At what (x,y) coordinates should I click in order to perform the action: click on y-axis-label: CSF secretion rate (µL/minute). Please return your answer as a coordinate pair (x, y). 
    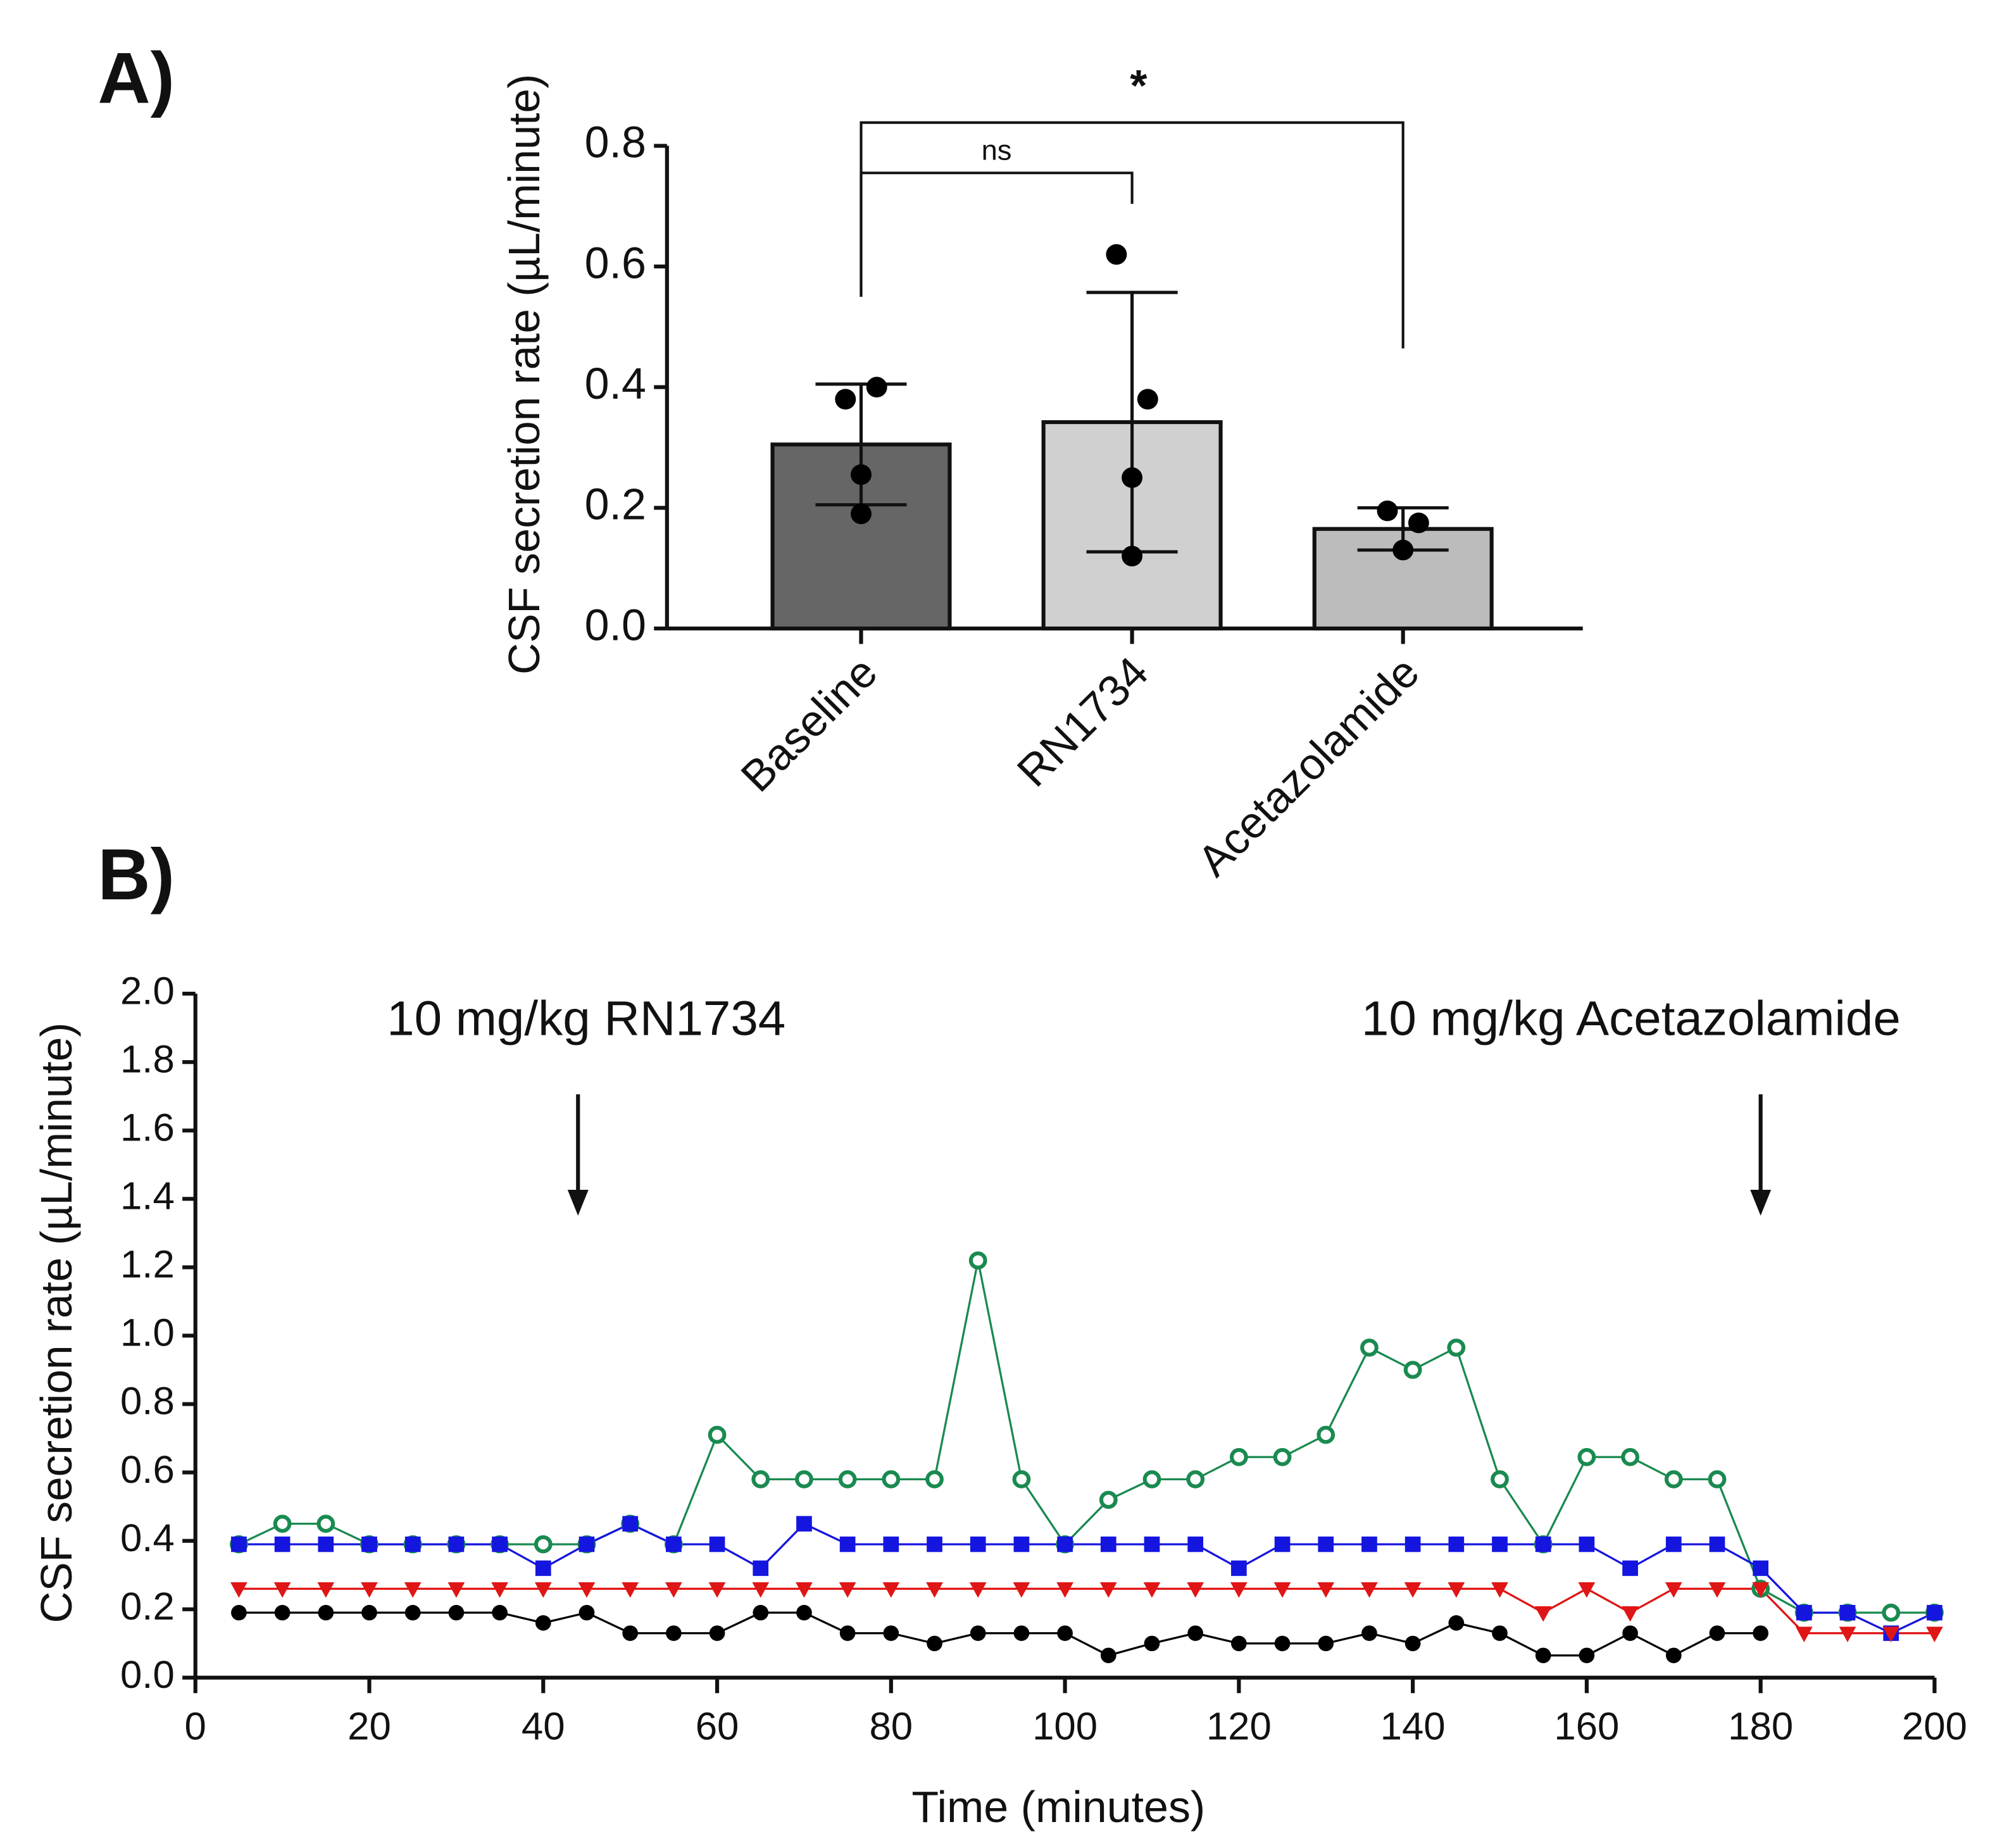
    Looking at the image, I should click on (56, 1323).